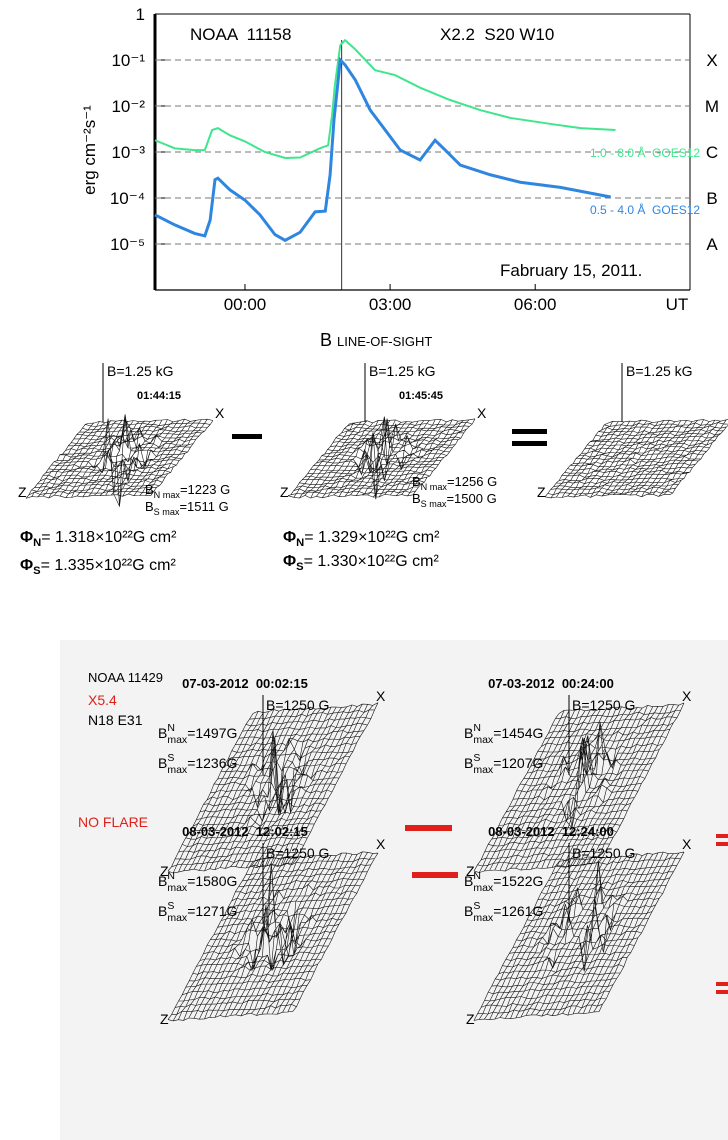  I want to click on date-label: 07-03-2012 00:02:15, so click(245, 683).